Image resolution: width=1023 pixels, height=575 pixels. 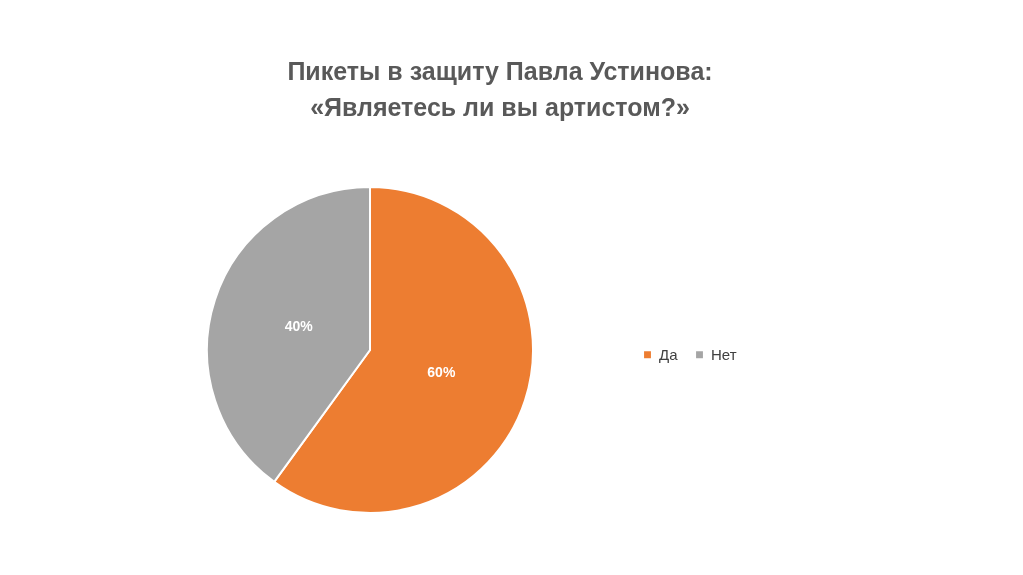 What do you see at coordinates (500, 89) in the screenshot?
I see `chart-title: Пикеты в защиту Павла Устинова: «Являетесь ли вы артистом?»` at bounding box center [500, 89].